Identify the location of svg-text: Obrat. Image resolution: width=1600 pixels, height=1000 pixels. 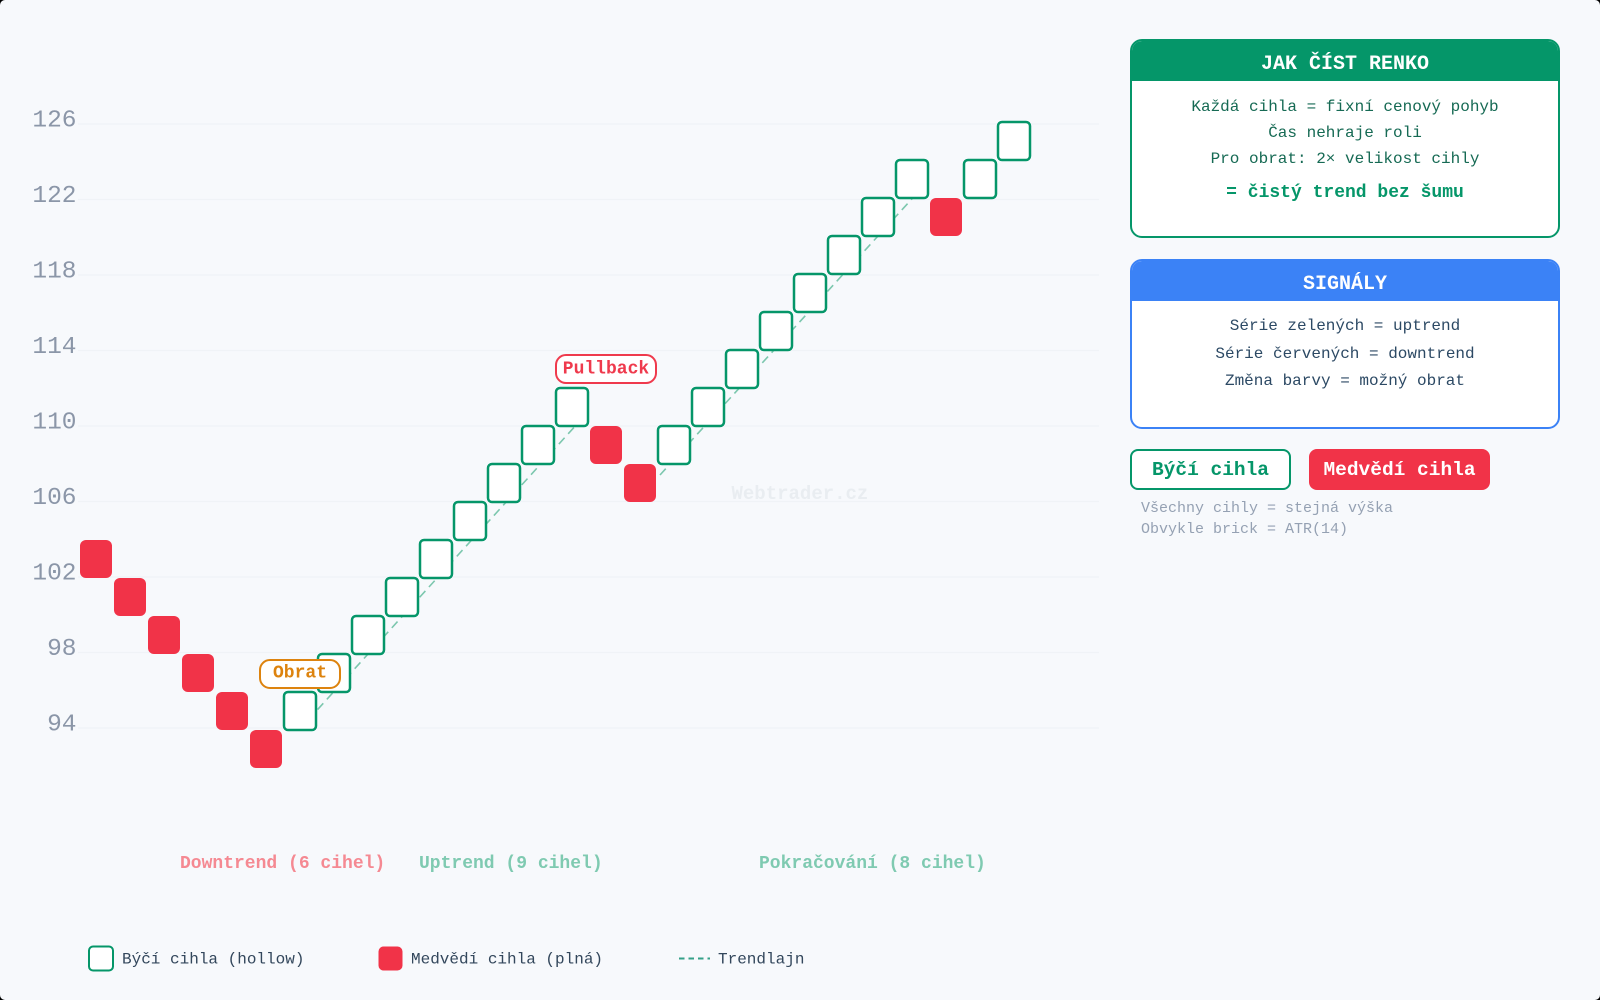
(300, 674).